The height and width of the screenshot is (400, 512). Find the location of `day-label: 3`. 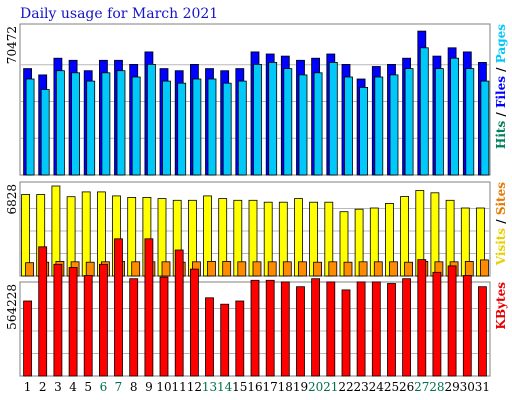

day-label: 3 is located at coordinates (58, 387).